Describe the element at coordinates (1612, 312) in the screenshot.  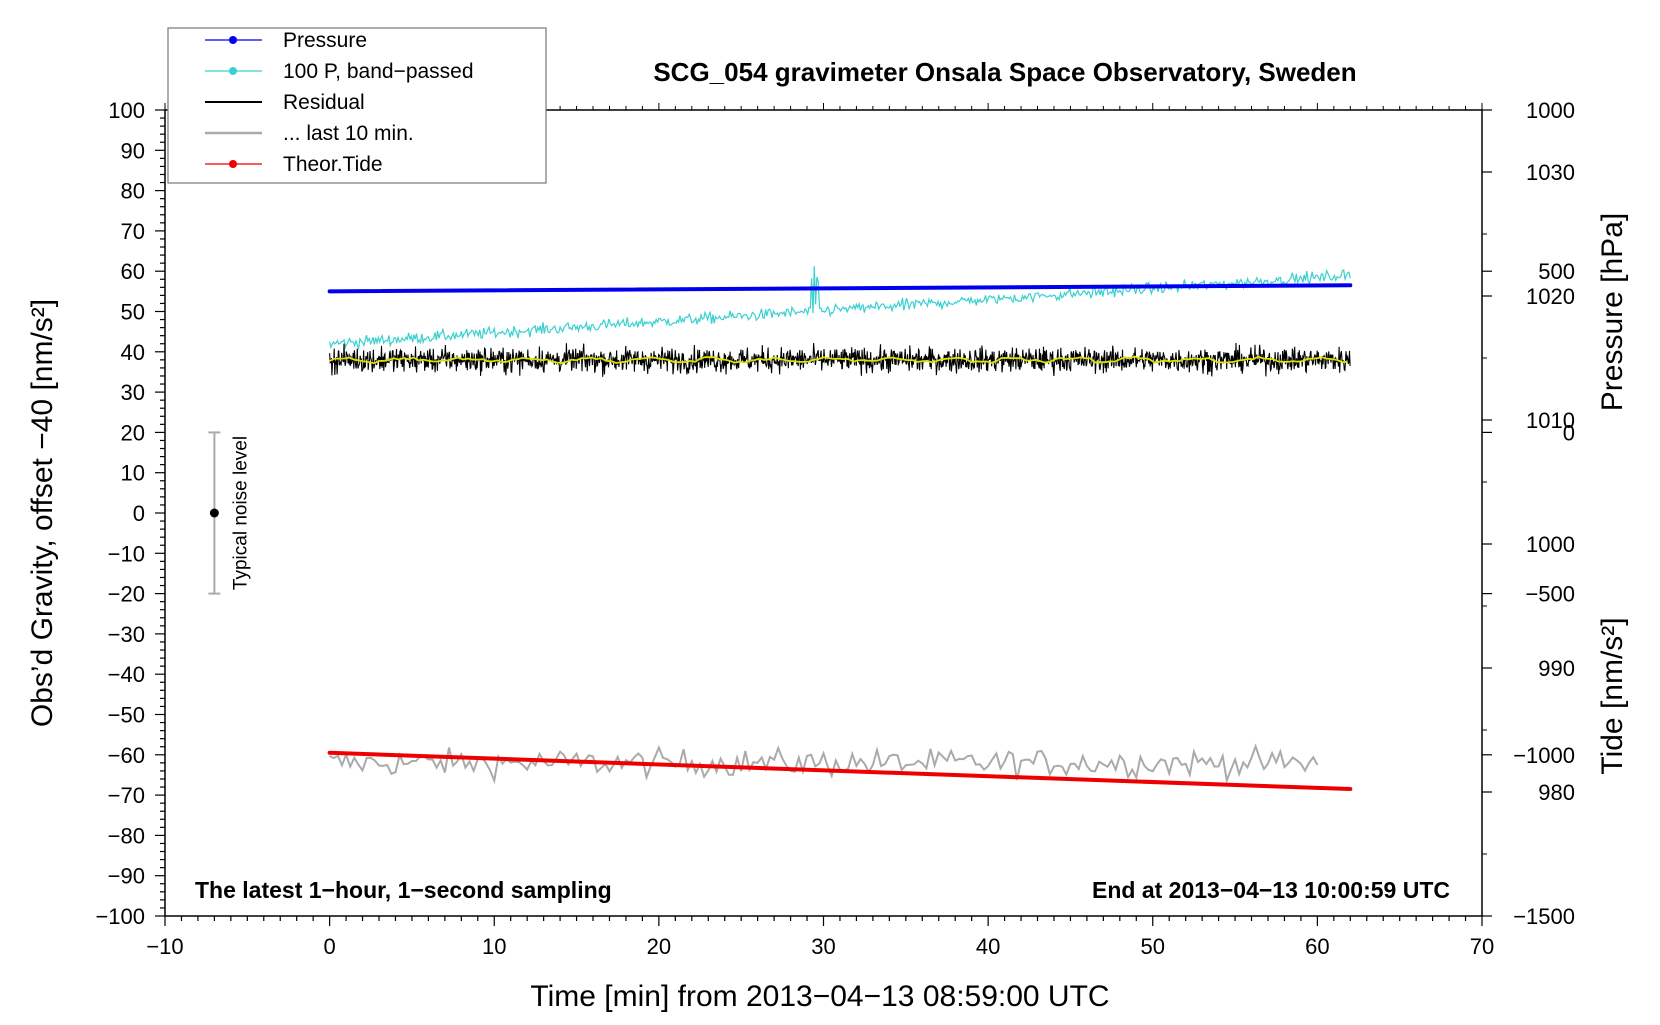
I see `pressure-axis-title: Pressure [hPa]` at that location.